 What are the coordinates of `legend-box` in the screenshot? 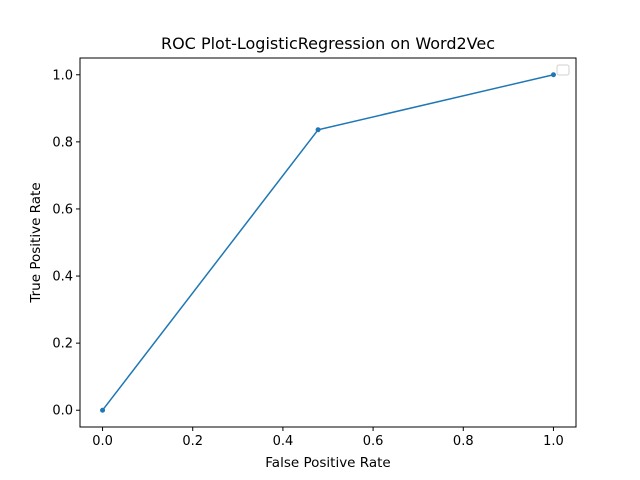 It's located at (563, 70).